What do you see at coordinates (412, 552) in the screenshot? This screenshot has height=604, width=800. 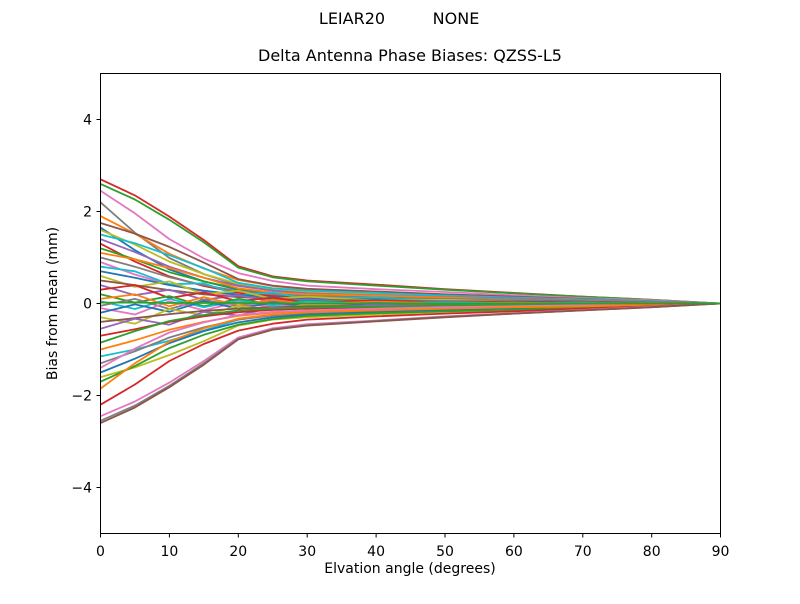 I see `x-tick-labels: 0 10 20 30 40 50 60 70 80 90` at bounding box center [412, 552].